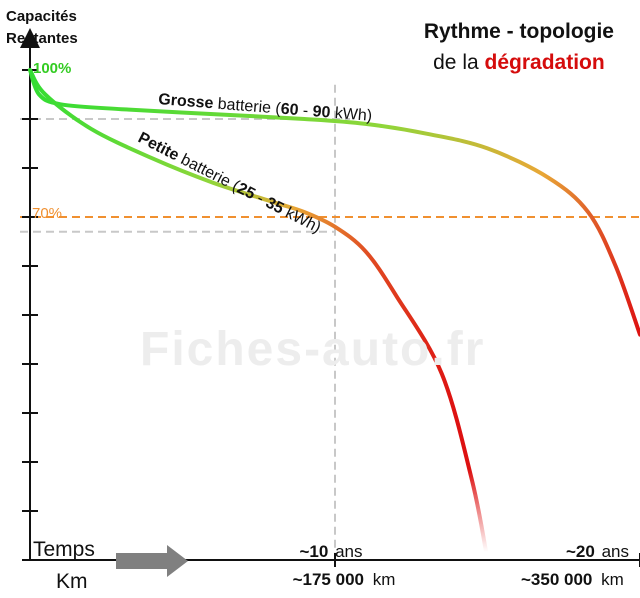 The image size is (640, 598). I want to click on y-tick-label-70: 70%, so click(47, 213).